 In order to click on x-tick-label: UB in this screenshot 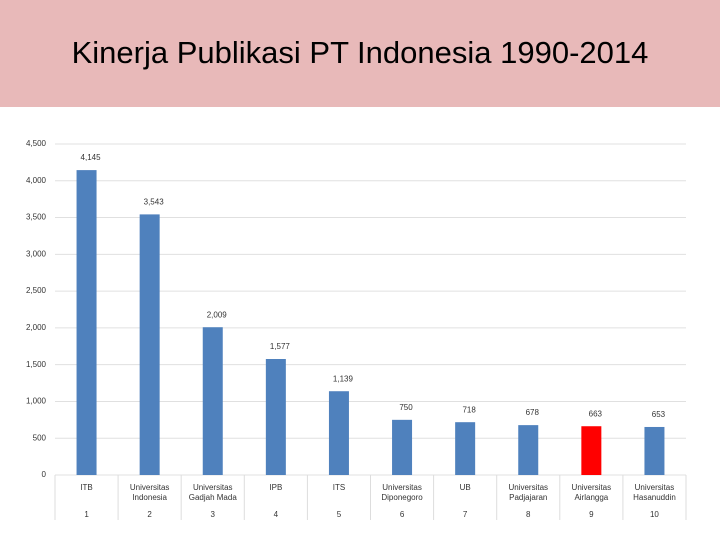, I will do `click(465, 487)`.